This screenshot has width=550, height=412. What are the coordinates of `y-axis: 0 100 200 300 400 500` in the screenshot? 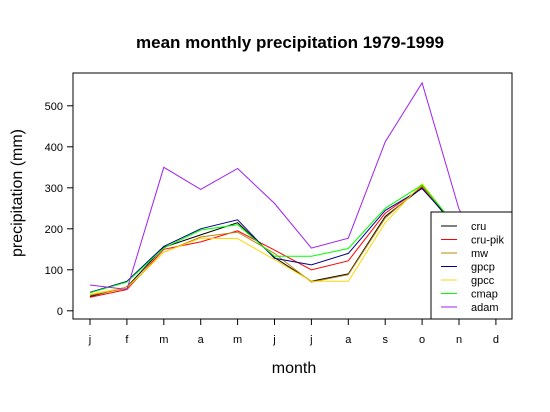 It's located at (59, 209).